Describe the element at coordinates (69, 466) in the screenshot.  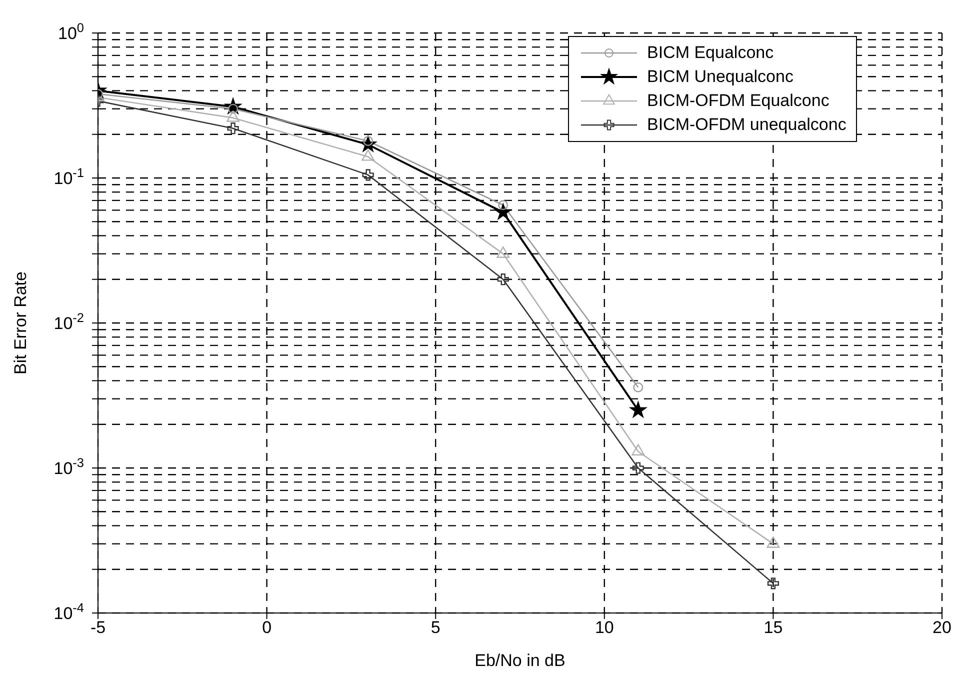
I see `y-tick-label: 10$^{-3}$` at that location.